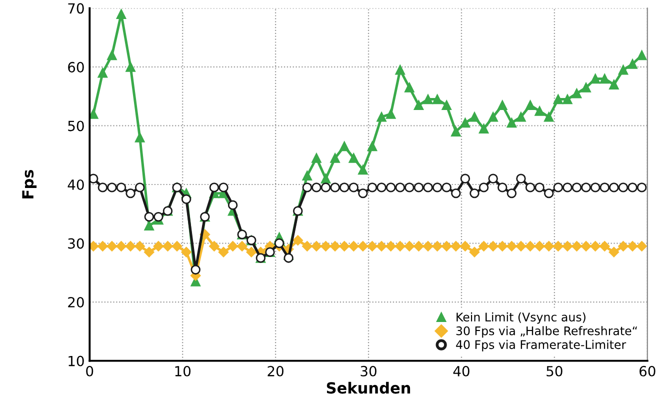 The image size is (664, 410). I want to click on y-axis-title: Fps, so click(29, 184).